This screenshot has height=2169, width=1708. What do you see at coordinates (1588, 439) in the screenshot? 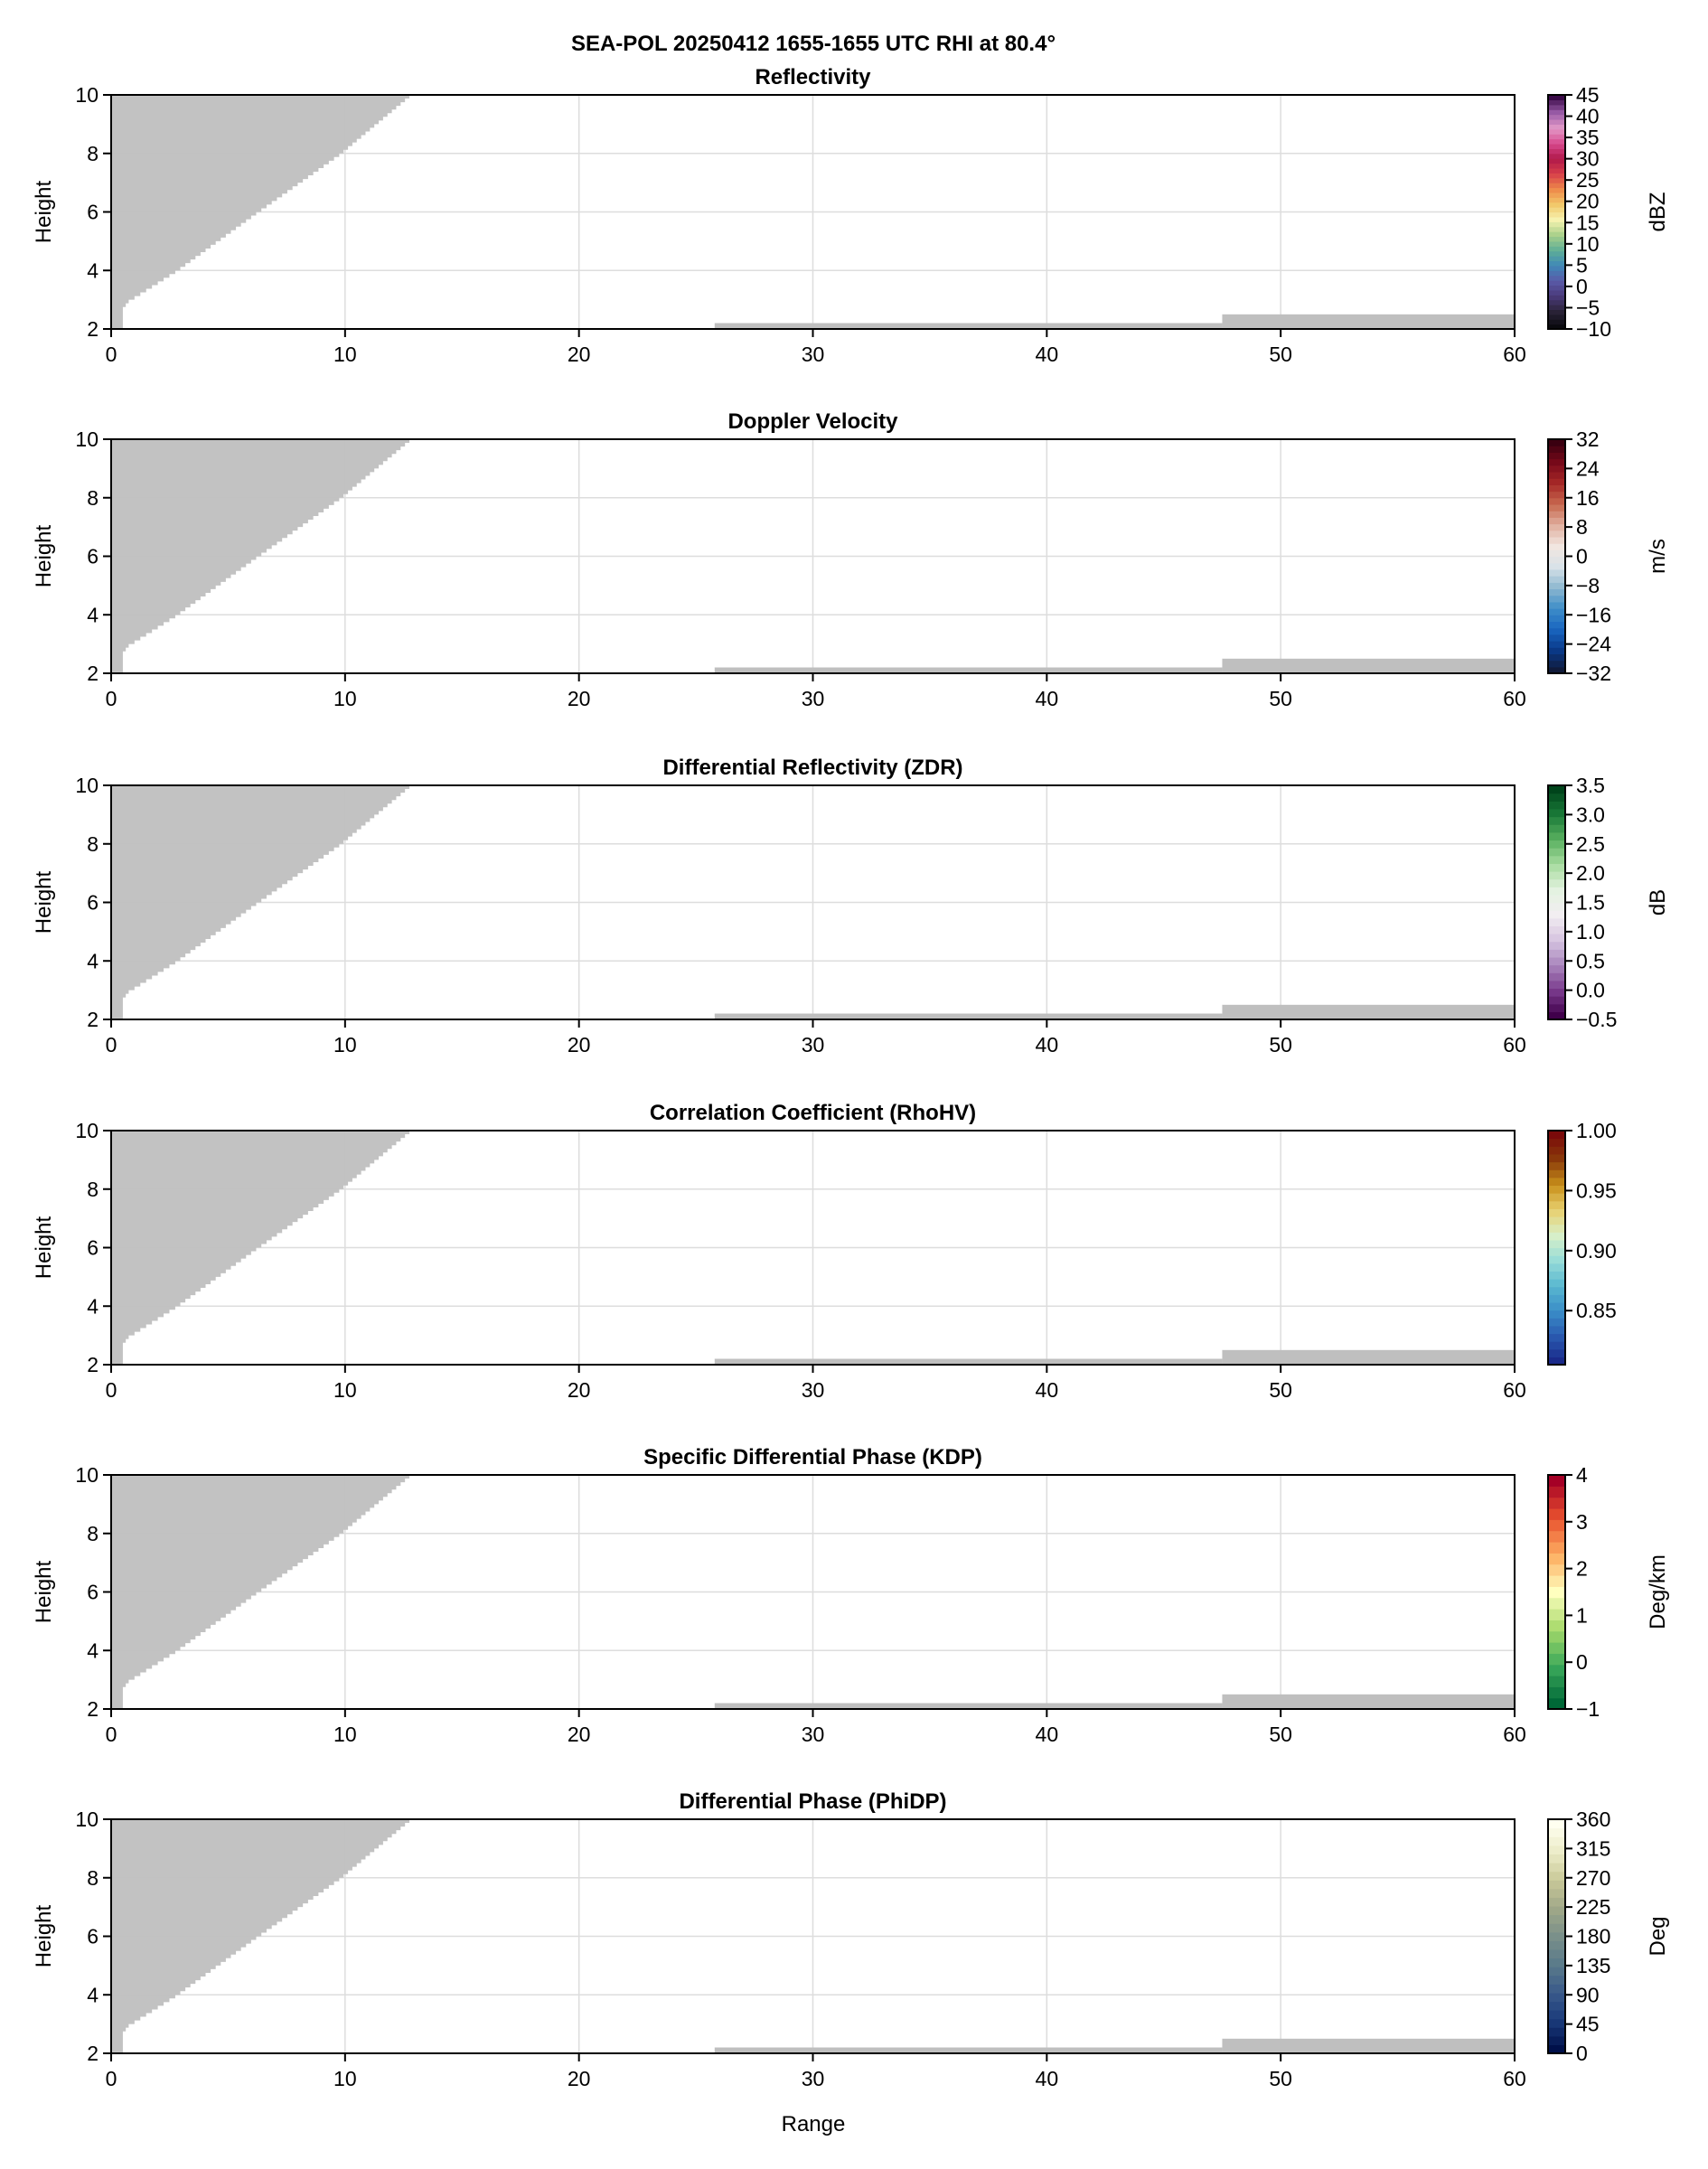
I see `colorbar-tick-label: 32` at bounding box center [1588, 439].